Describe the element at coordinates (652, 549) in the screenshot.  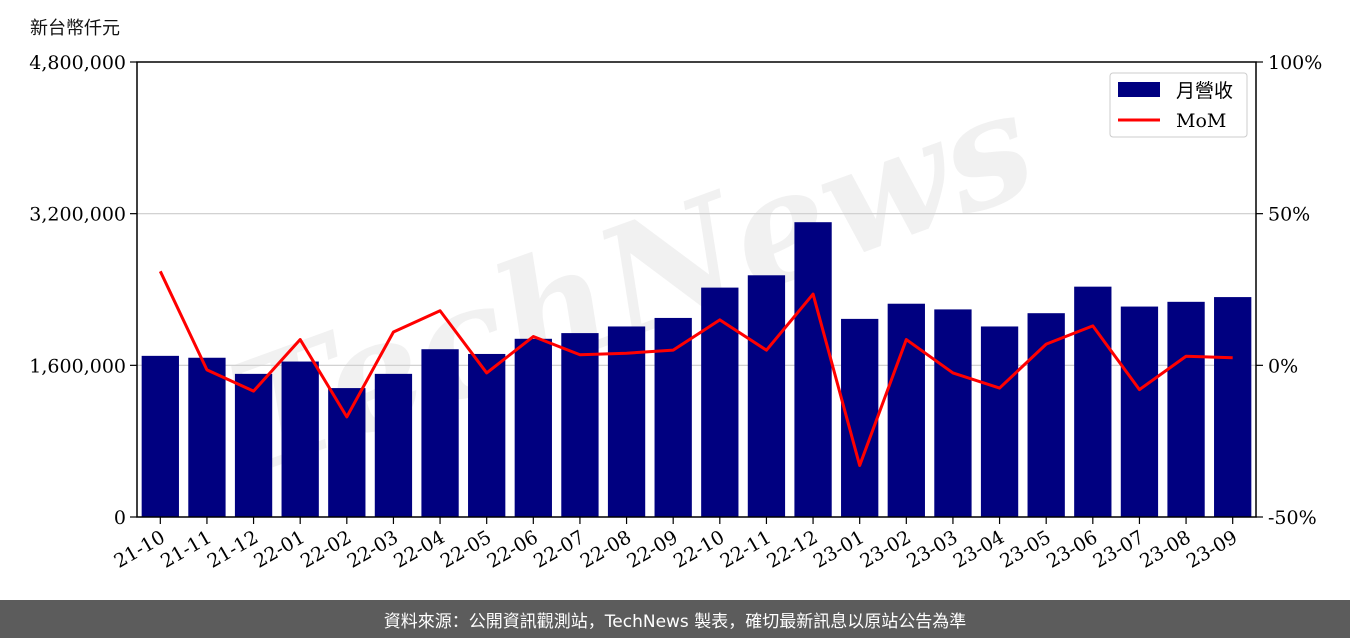
I see `x-tick-label: 22-09` at that location.